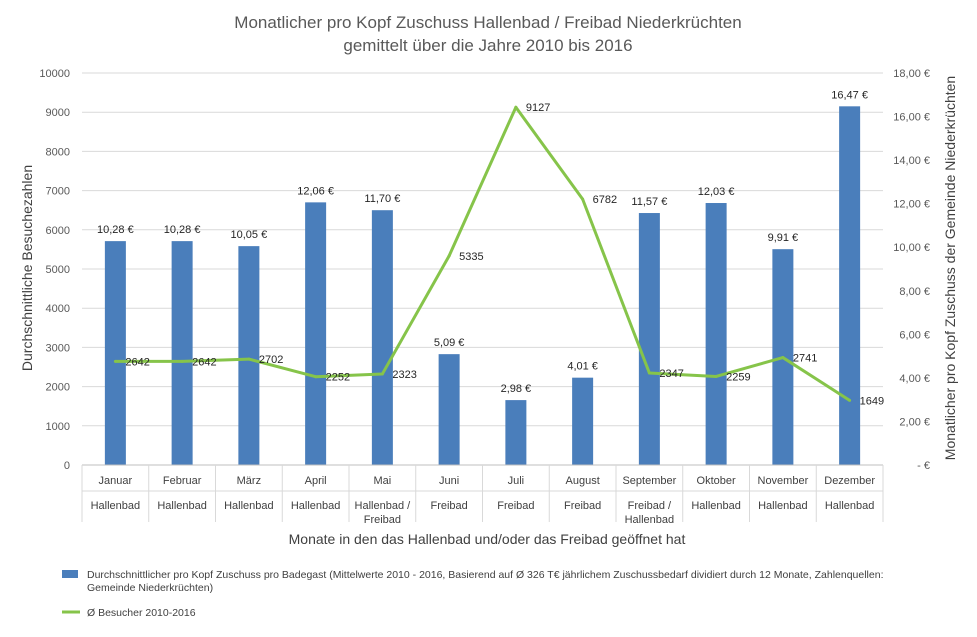  Describe the element at coordinates (649, 202) in the screenshot. I see `bar-data-label: 11,57 €` at that location.